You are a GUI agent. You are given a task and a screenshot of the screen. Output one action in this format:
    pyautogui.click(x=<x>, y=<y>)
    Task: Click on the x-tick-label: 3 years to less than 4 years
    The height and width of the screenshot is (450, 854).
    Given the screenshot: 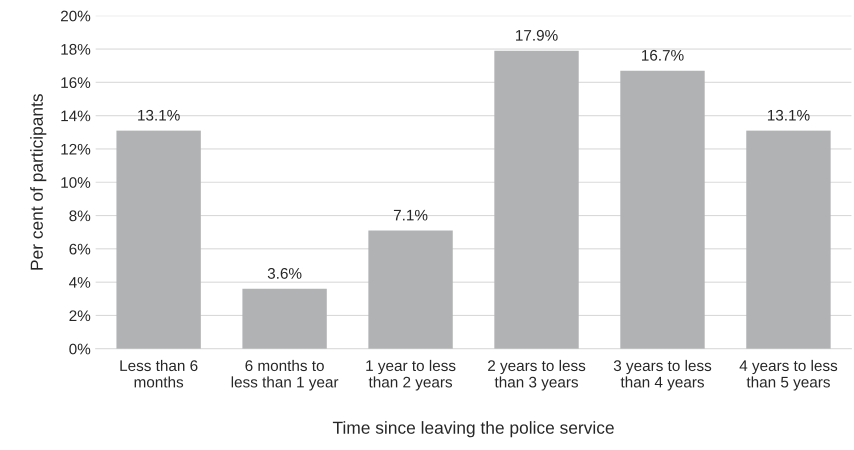 What is the action you would take?
    pyautogui.click(x=663, y=375)
    